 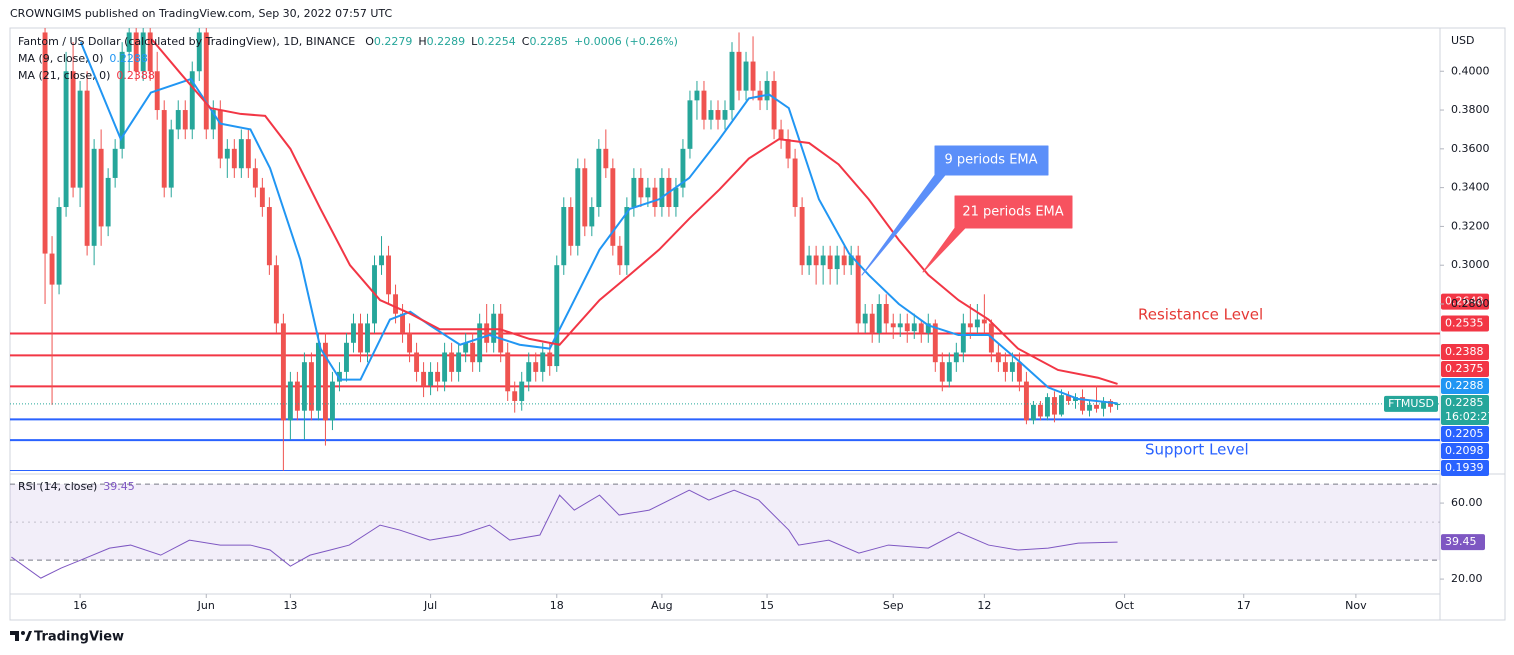 I want to click on tradingview-logo, so click(x=21, y=636).